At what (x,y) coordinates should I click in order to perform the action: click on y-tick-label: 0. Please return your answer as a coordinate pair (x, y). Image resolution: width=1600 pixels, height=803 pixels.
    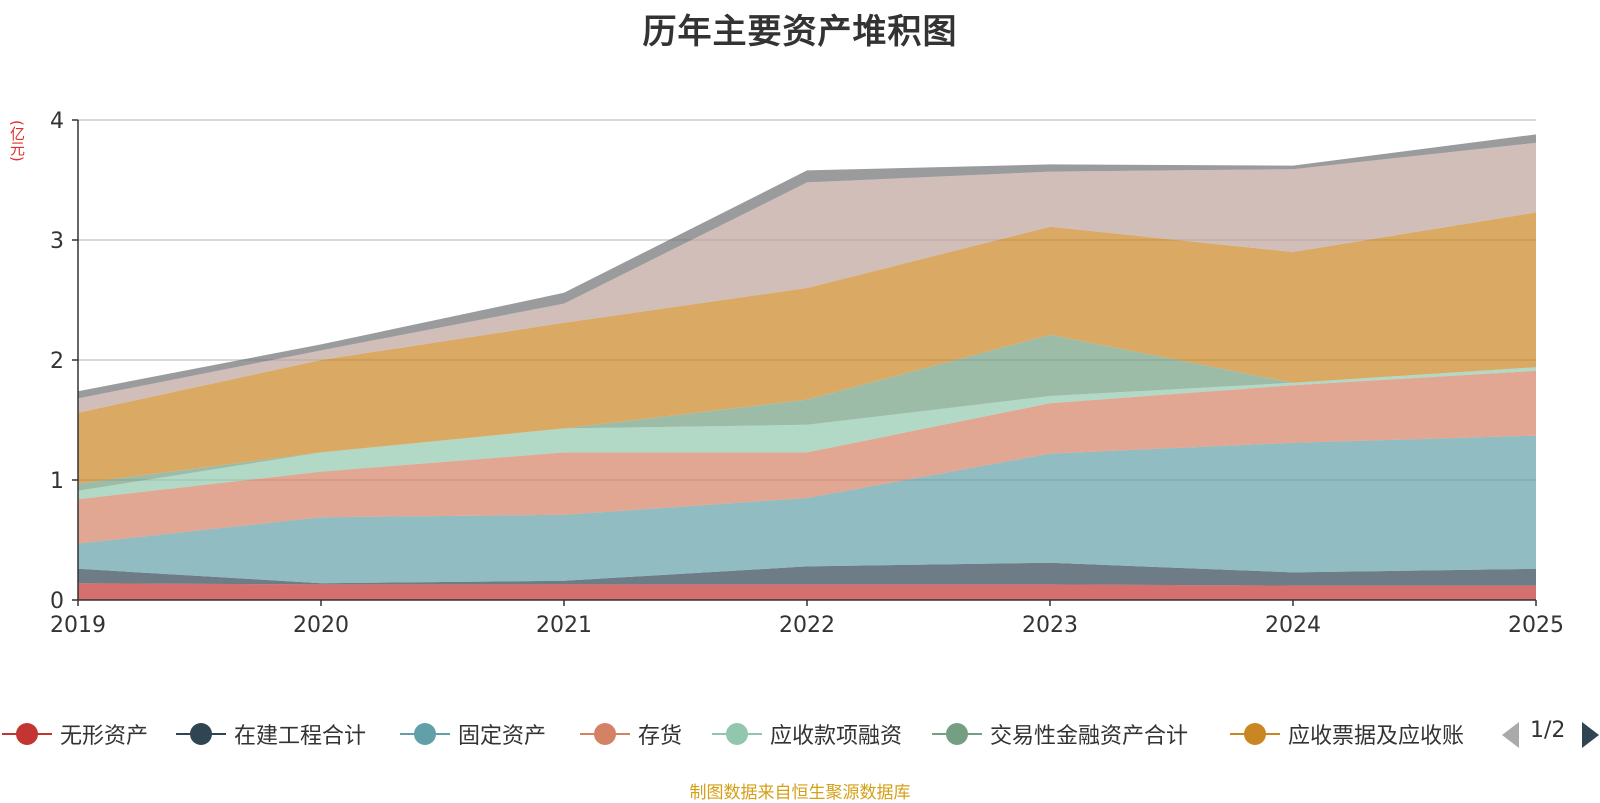
    Looking at the image, I should click on (57, 601).